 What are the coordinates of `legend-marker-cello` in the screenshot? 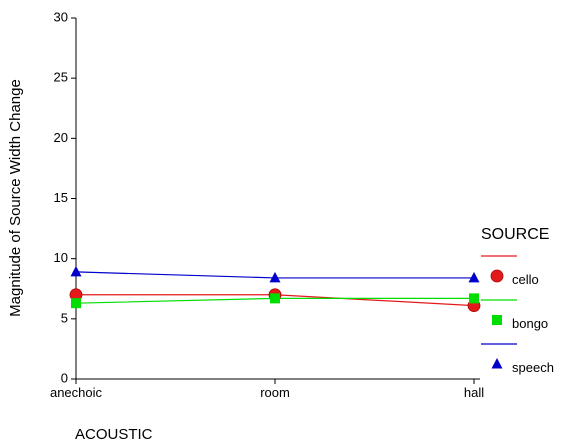 It's located at (497, 276).